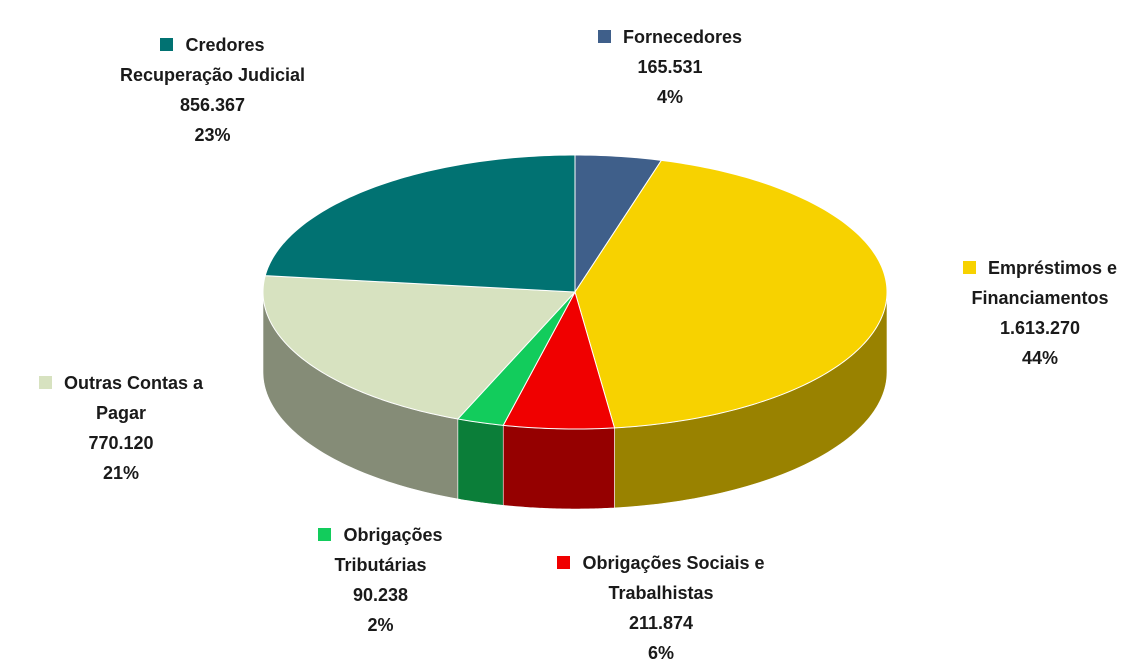  I want to click on value-label: 90.238, so click(380, 595).